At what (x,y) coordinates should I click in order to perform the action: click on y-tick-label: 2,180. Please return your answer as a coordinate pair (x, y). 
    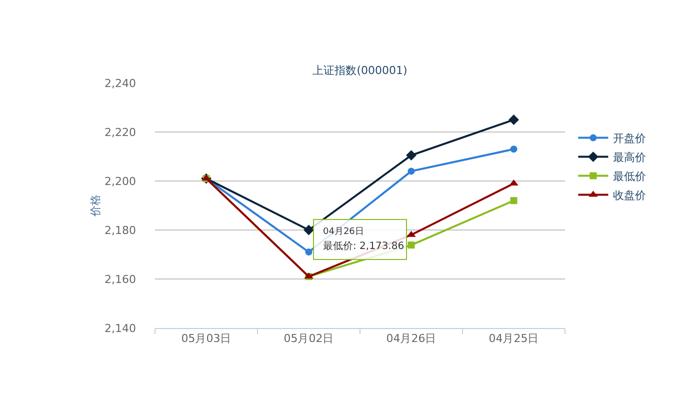
    Looking at the image, I should click on (120, 230).